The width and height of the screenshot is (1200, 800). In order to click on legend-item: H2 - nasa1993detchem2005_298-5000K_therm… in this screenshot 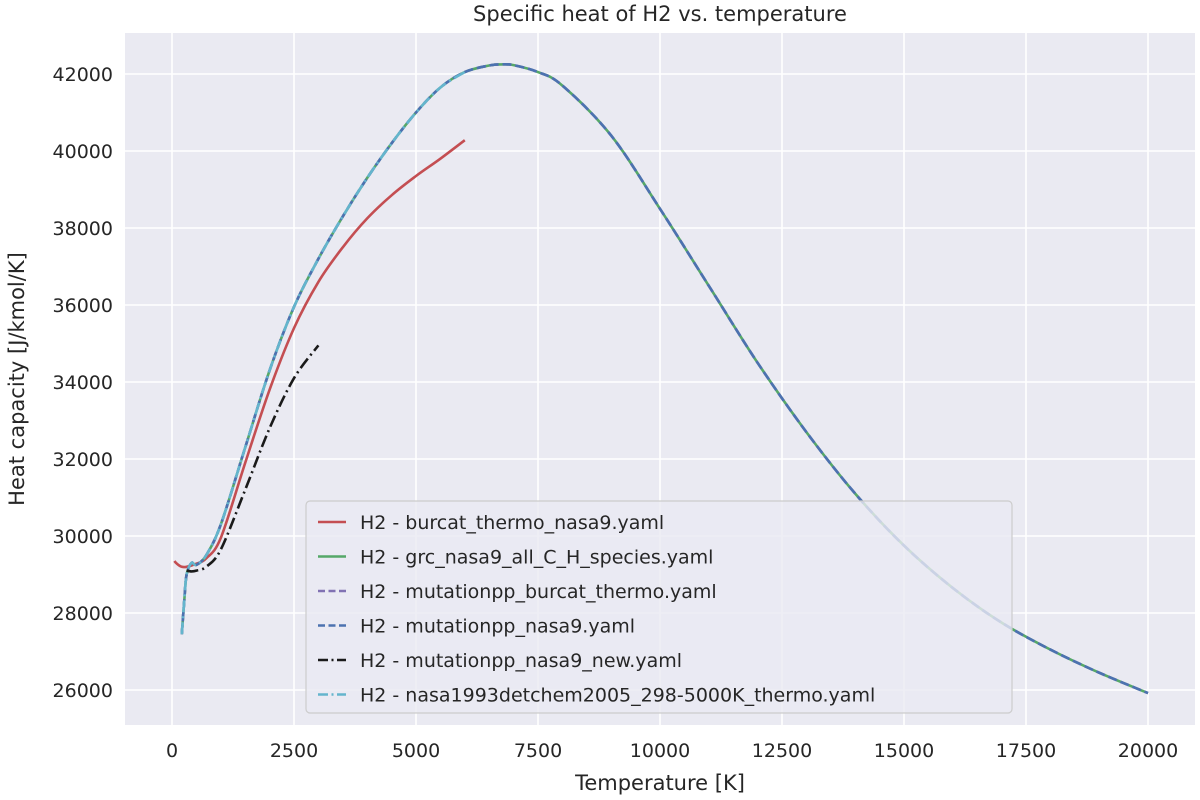, I will do `click(596, 696)`.